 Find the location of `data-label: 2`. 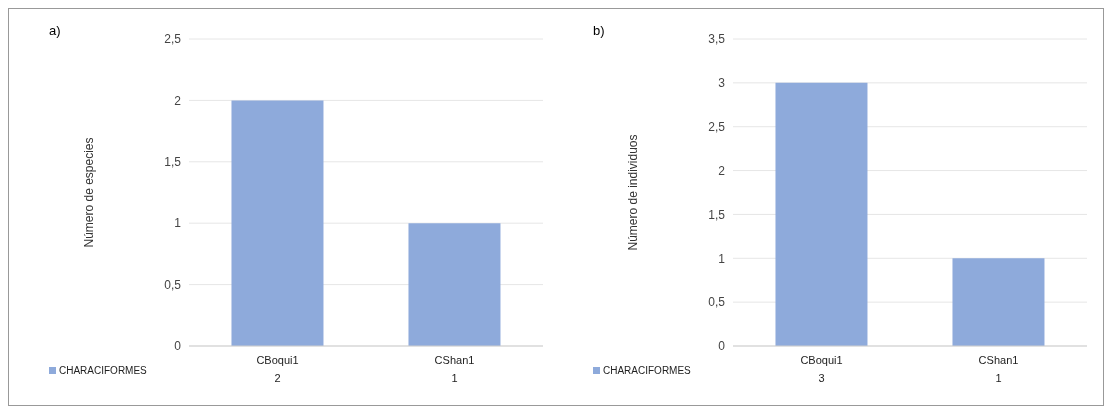

data-label: 2 is located at coordinates (277, 378).